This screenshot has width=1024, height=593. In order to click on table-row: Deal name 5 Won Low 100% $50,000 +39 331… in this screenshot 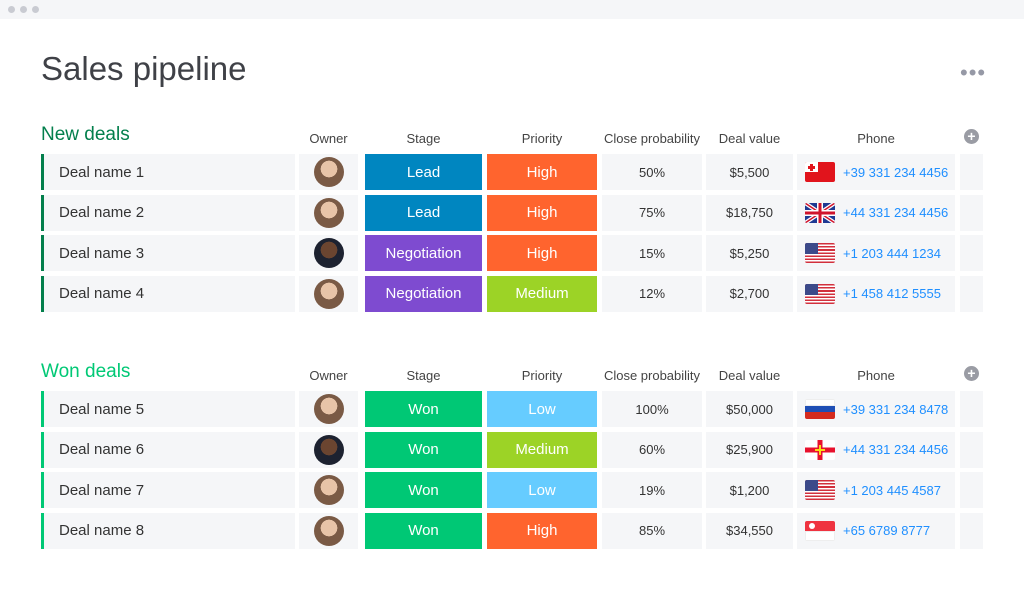, I will do `click(512, 409)`.